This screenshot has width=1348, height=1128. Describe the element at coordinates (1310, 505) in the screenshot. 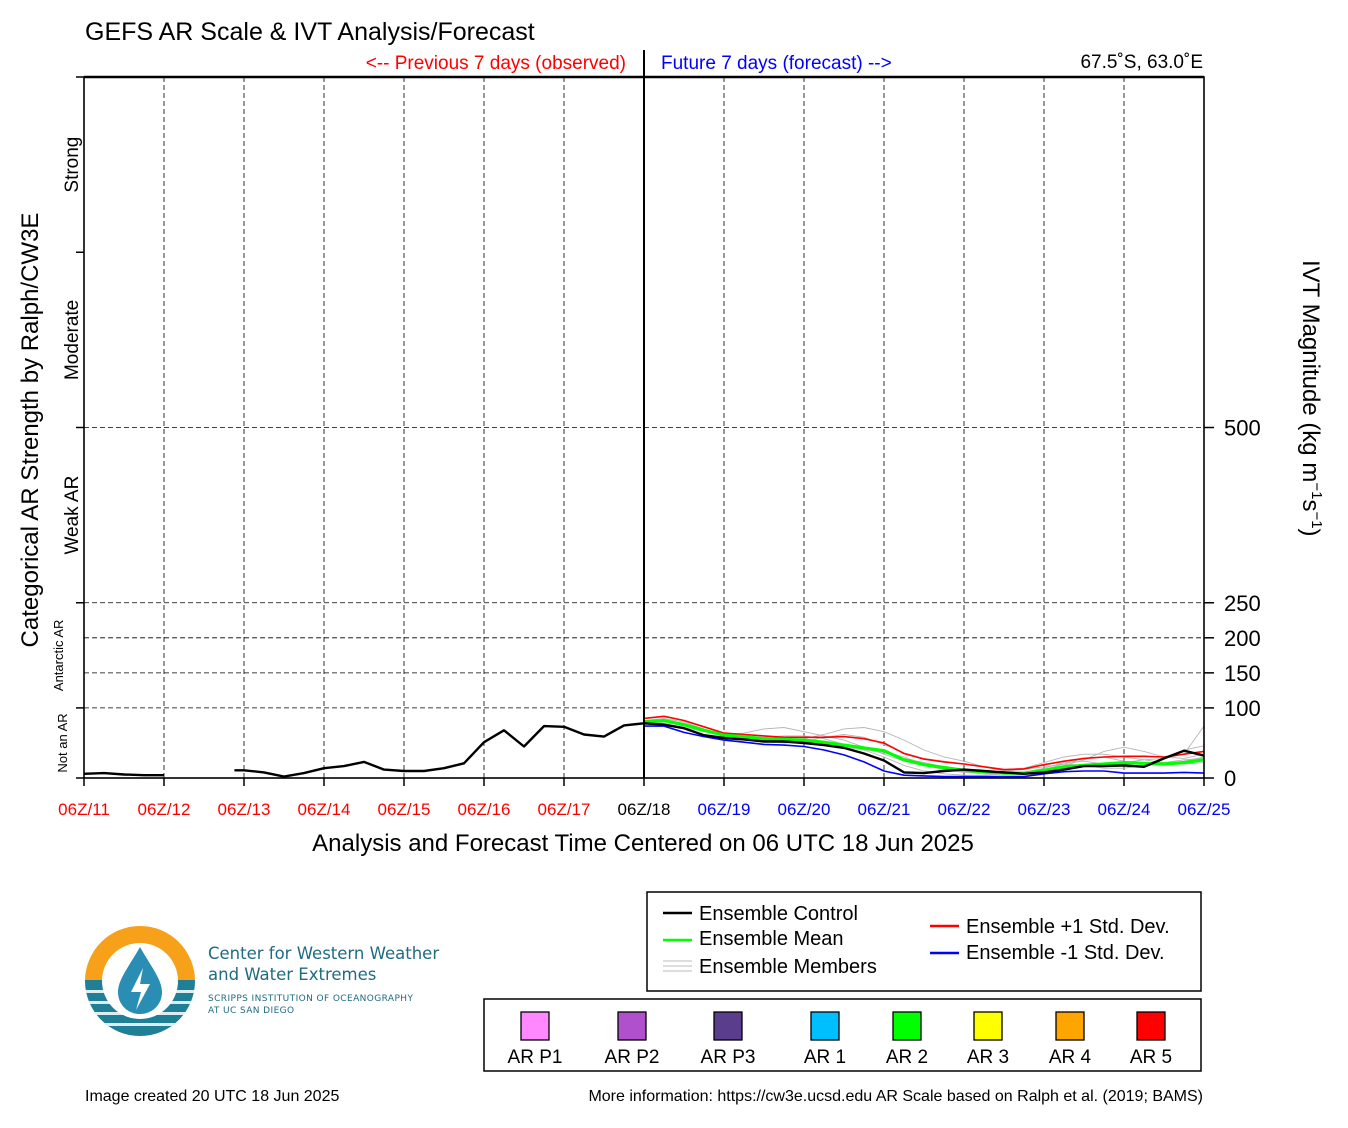

I see `ivt-label-mid: s` at that location.